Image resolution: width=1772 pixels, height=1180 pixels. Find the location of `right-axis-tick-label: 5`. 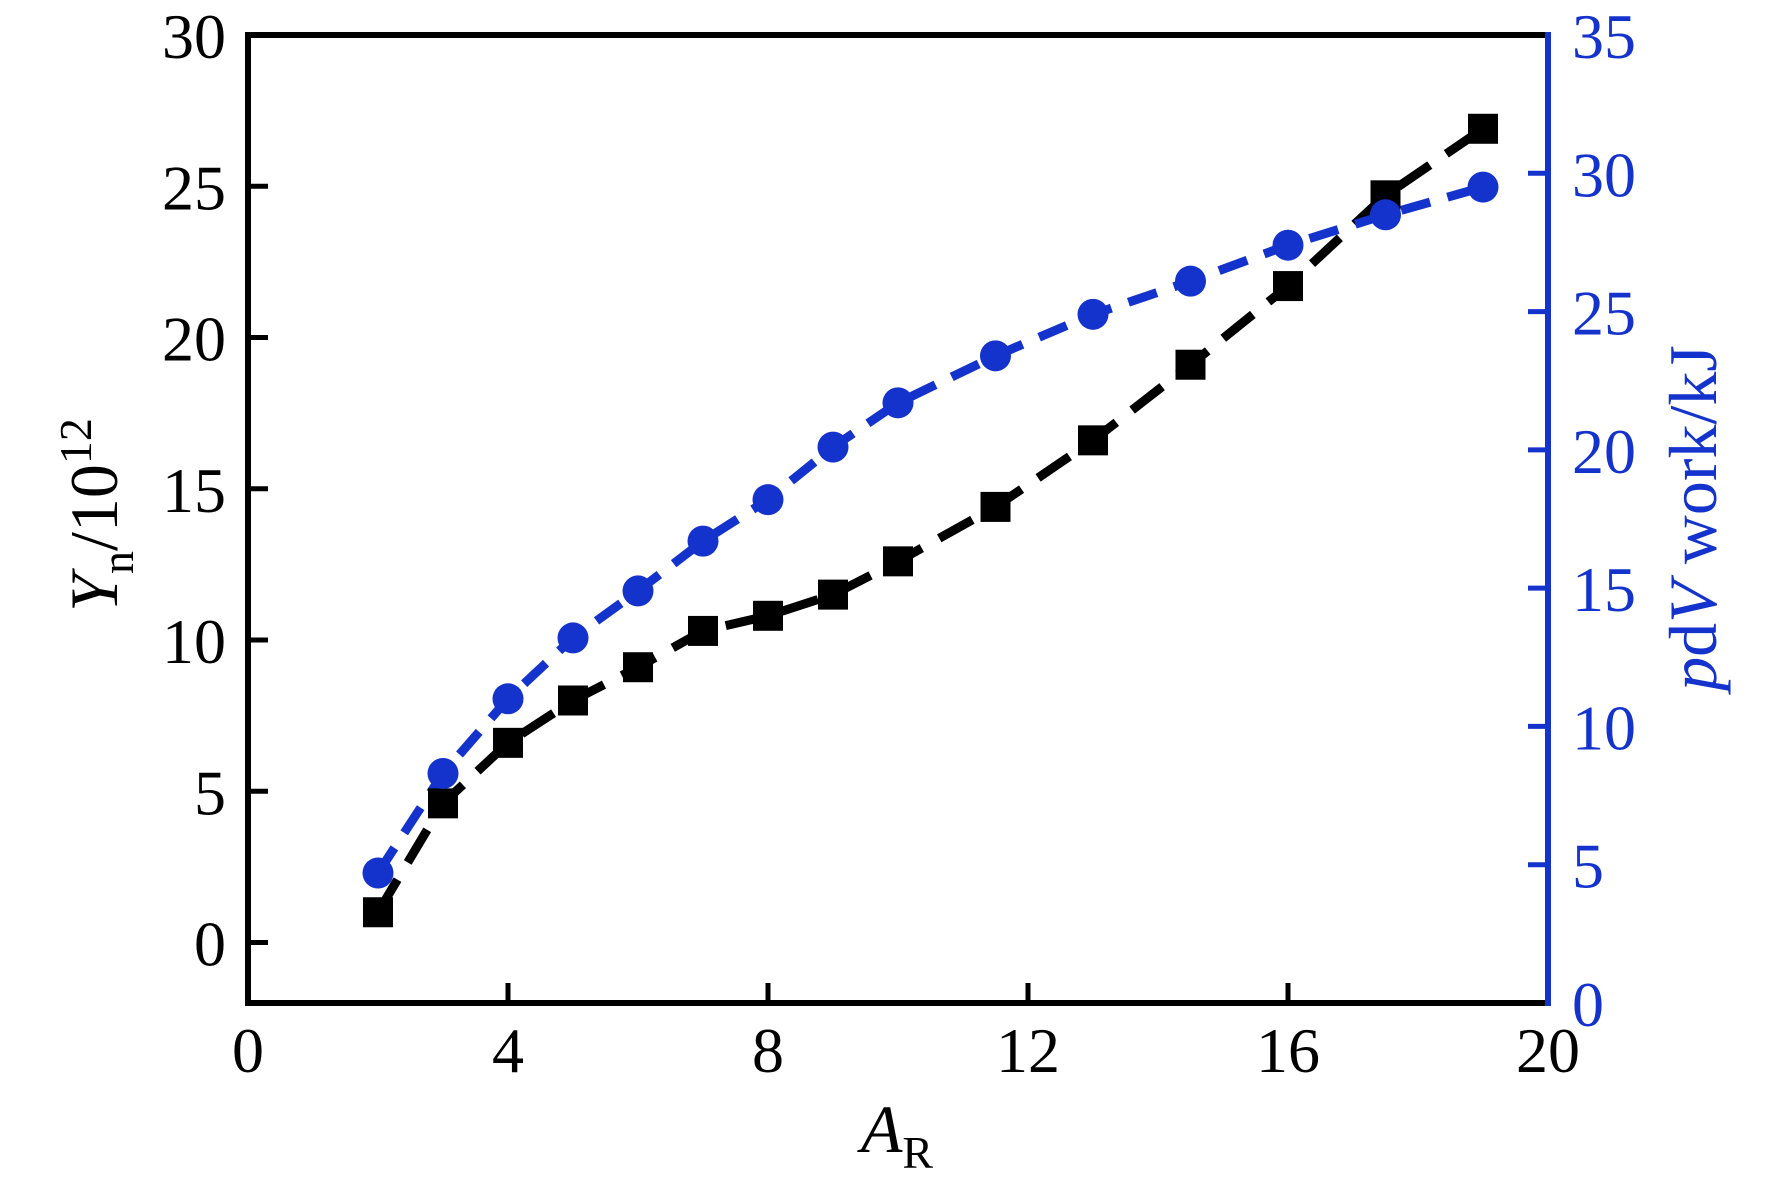

right-axis-tick-label: 5 is located at coordinates (1588, 866).